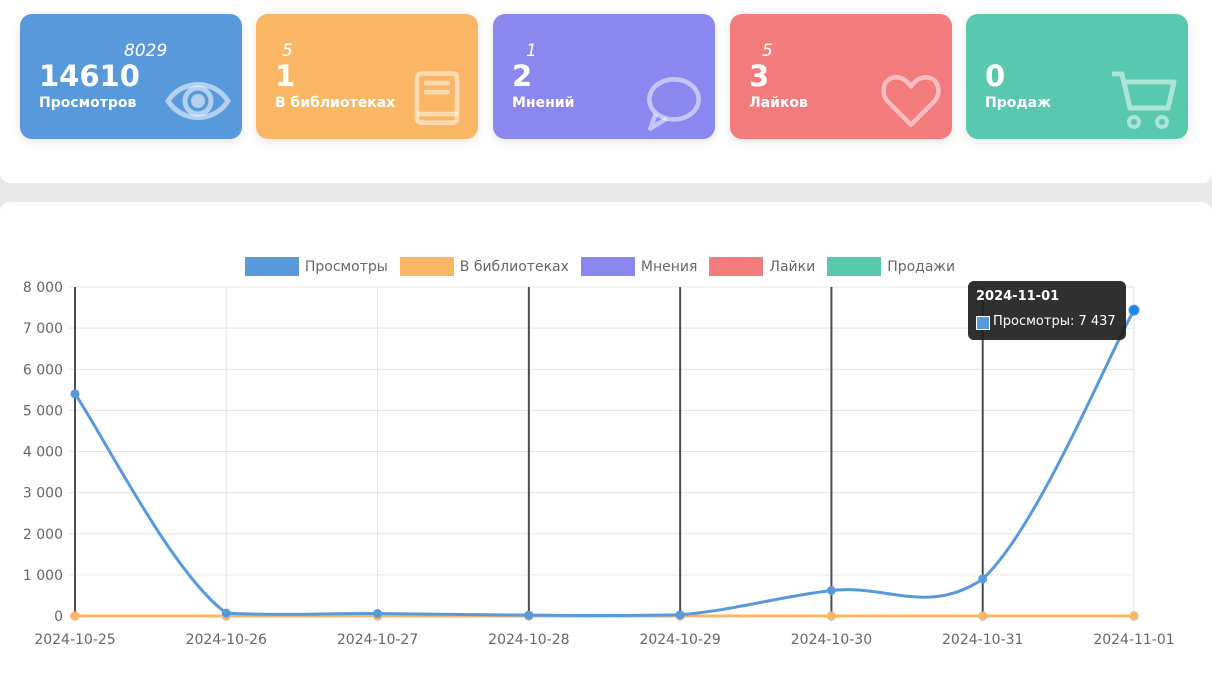  I want to click on tooltip-swatch, so click(983, 323).